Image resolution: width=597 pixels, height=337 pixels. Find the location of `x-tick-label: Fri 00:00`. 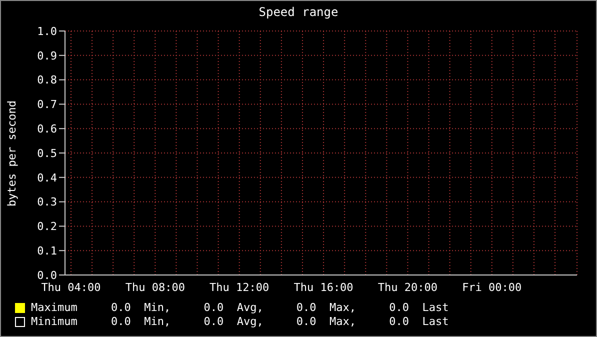

x-tick-label: Fri 00:00 is located at coordinates (492, 287).